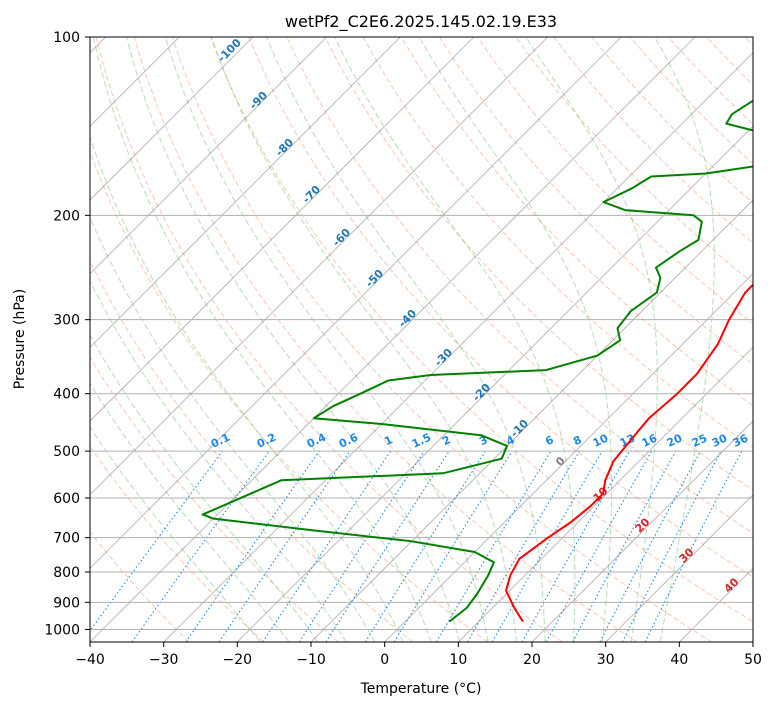 Image resolution: width=775 pixels, height=708 pixels. What do you see at coordinates (66, 603) in the screenshot?
I see `y-tick-label: 900` at bounding box center [66, 603].